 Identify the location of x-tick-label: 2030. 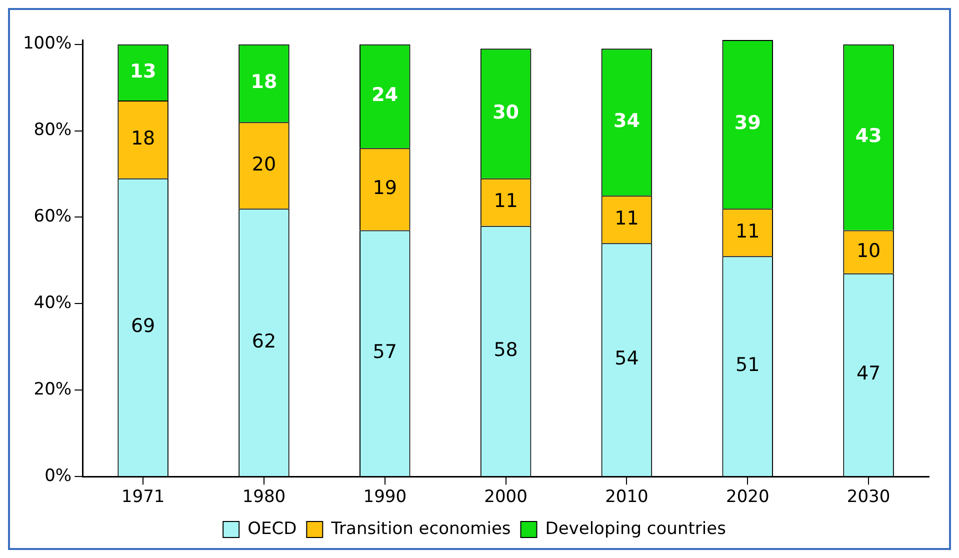
(868, 497).